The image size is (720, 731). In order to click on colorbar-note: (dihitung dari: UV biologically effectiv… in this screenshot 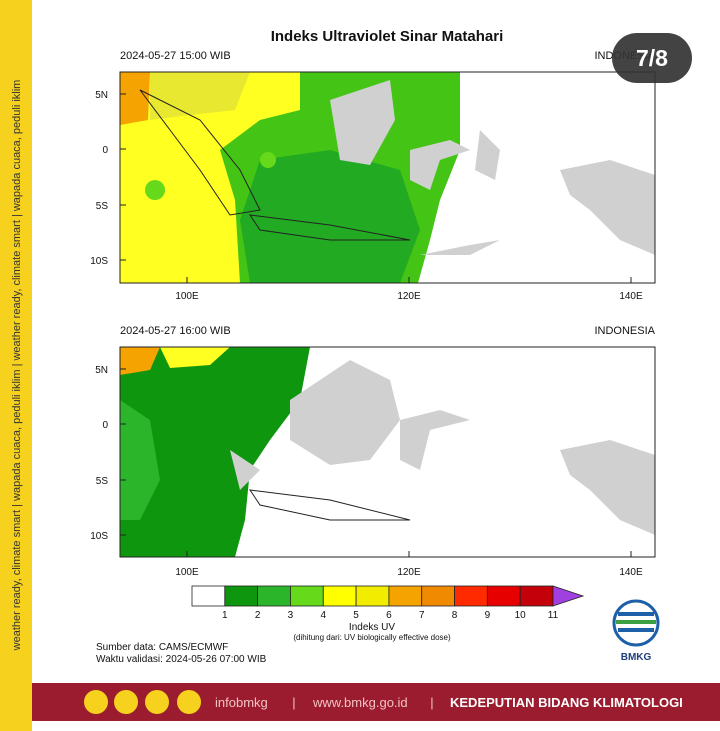, I will do `click(372, 637)`.